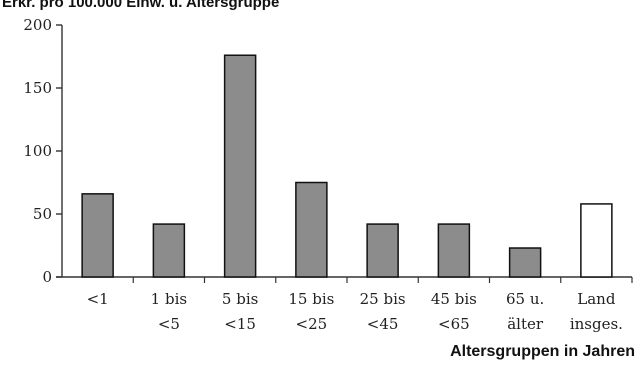 This screenshot has width=637, height=368. Describe the element at coordinates (37, 151) in the screenshot. I see `y-tick-label: 100` at that location.